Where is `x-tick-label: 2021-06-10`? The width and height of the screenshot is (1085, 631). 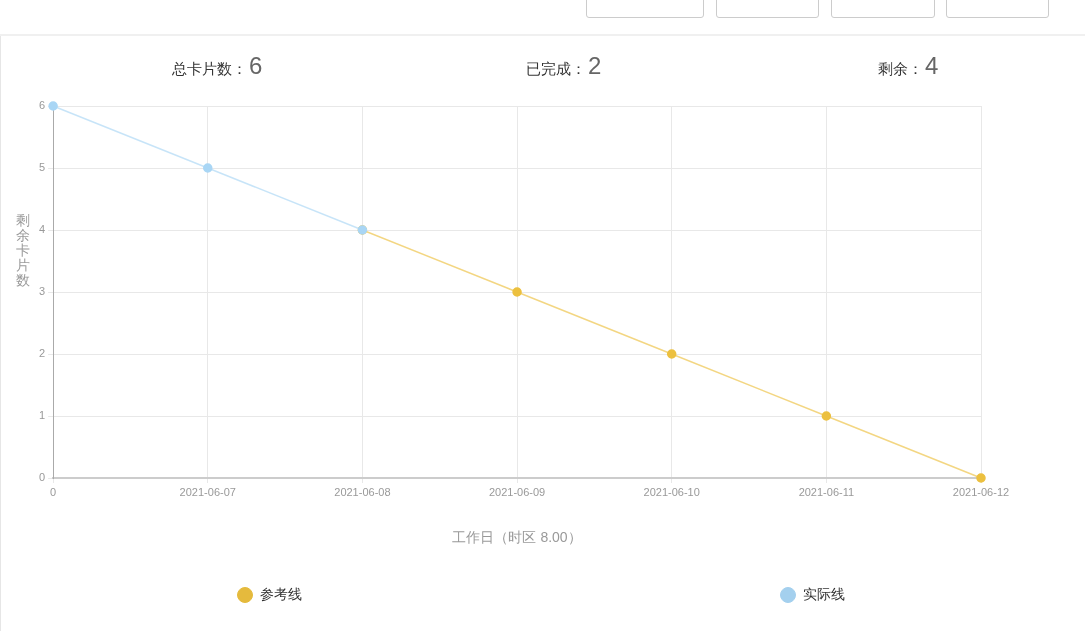
x-tick-label: 2021-06-10 is located at coordinates (671, 491).